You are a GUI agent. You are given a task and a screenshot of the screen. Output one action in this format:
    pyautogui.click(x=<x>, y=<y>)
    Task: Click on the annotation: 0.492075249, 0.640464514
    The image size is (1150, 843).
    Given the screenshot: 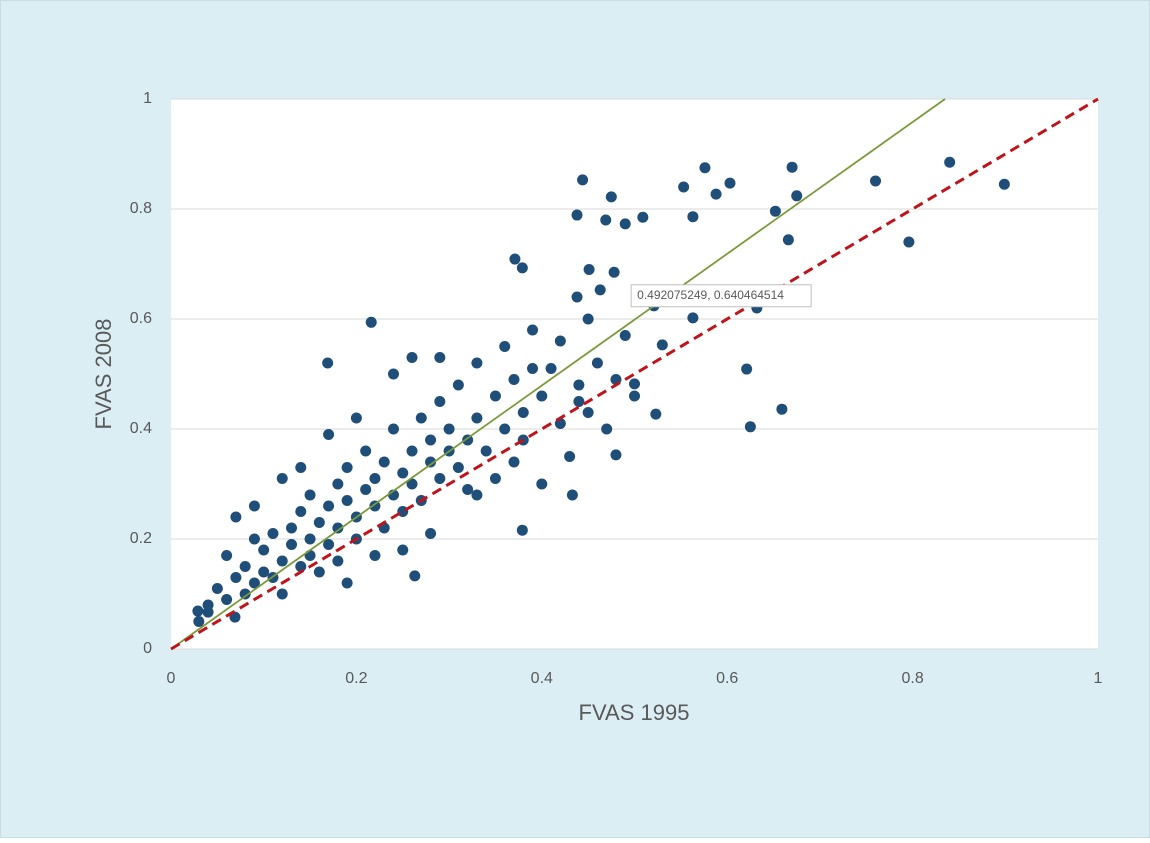 What is the action you would take?
    pyautogui.click(x=710, y=295)
    